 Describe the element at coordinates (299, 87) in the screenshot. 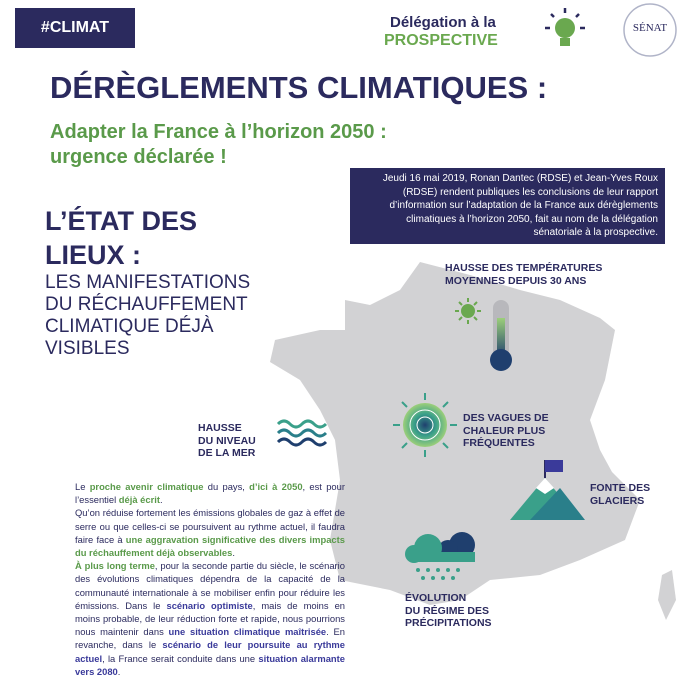

I see `title: DÉRÈGLEMENTS CLIMATIQUES :` at that location.